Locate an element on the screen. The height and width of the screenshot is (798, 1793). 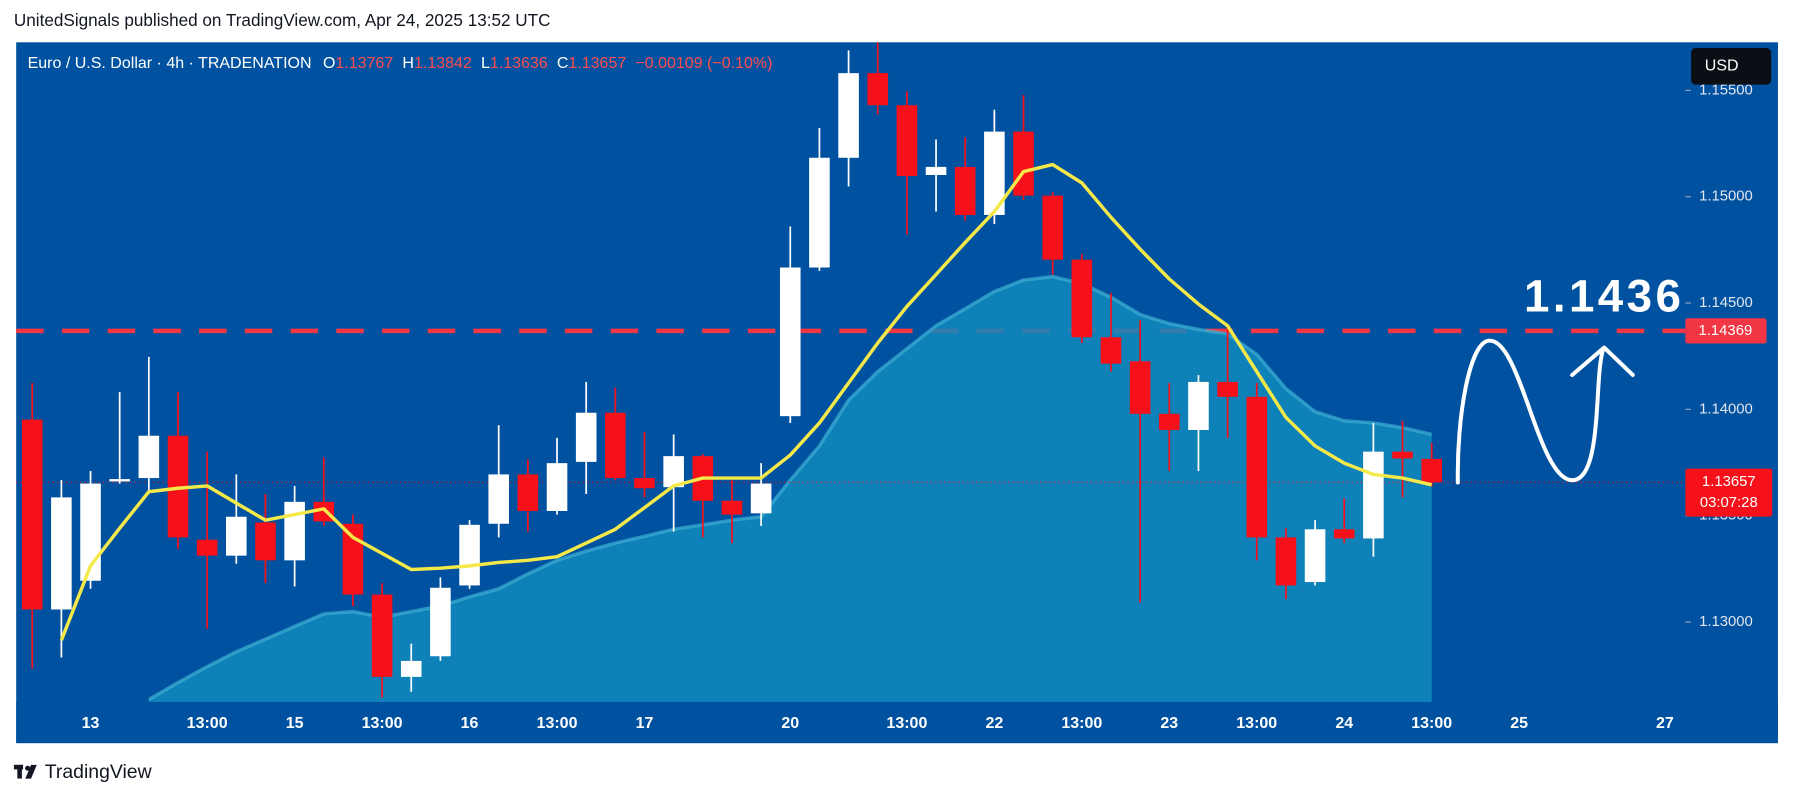
x-tick-label: 13 is located at coordinates (91, 723).